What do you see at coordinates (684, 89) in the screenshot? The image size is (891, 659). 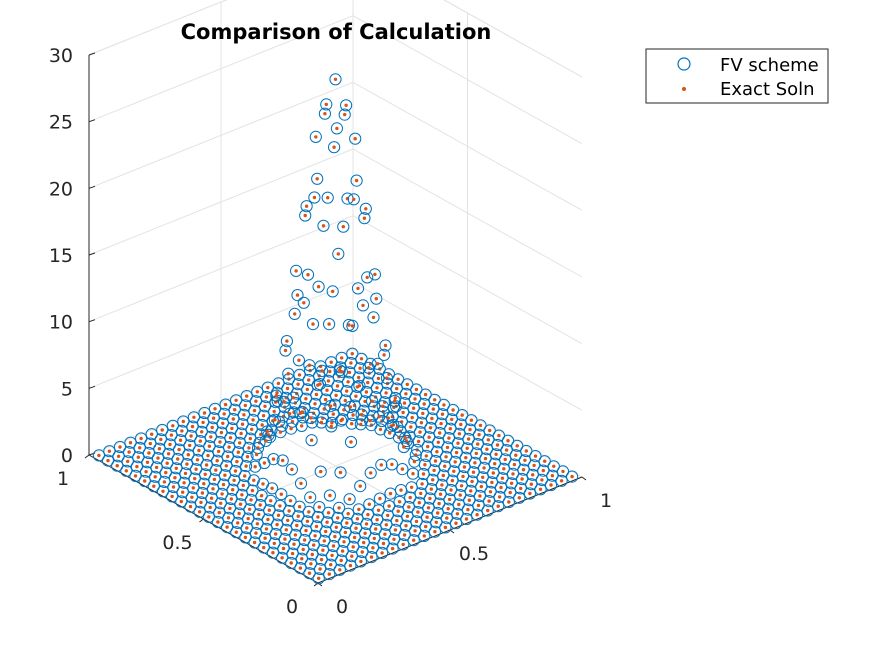 I see `legend-marker-exact-soln` at bounding box center [684, 89].